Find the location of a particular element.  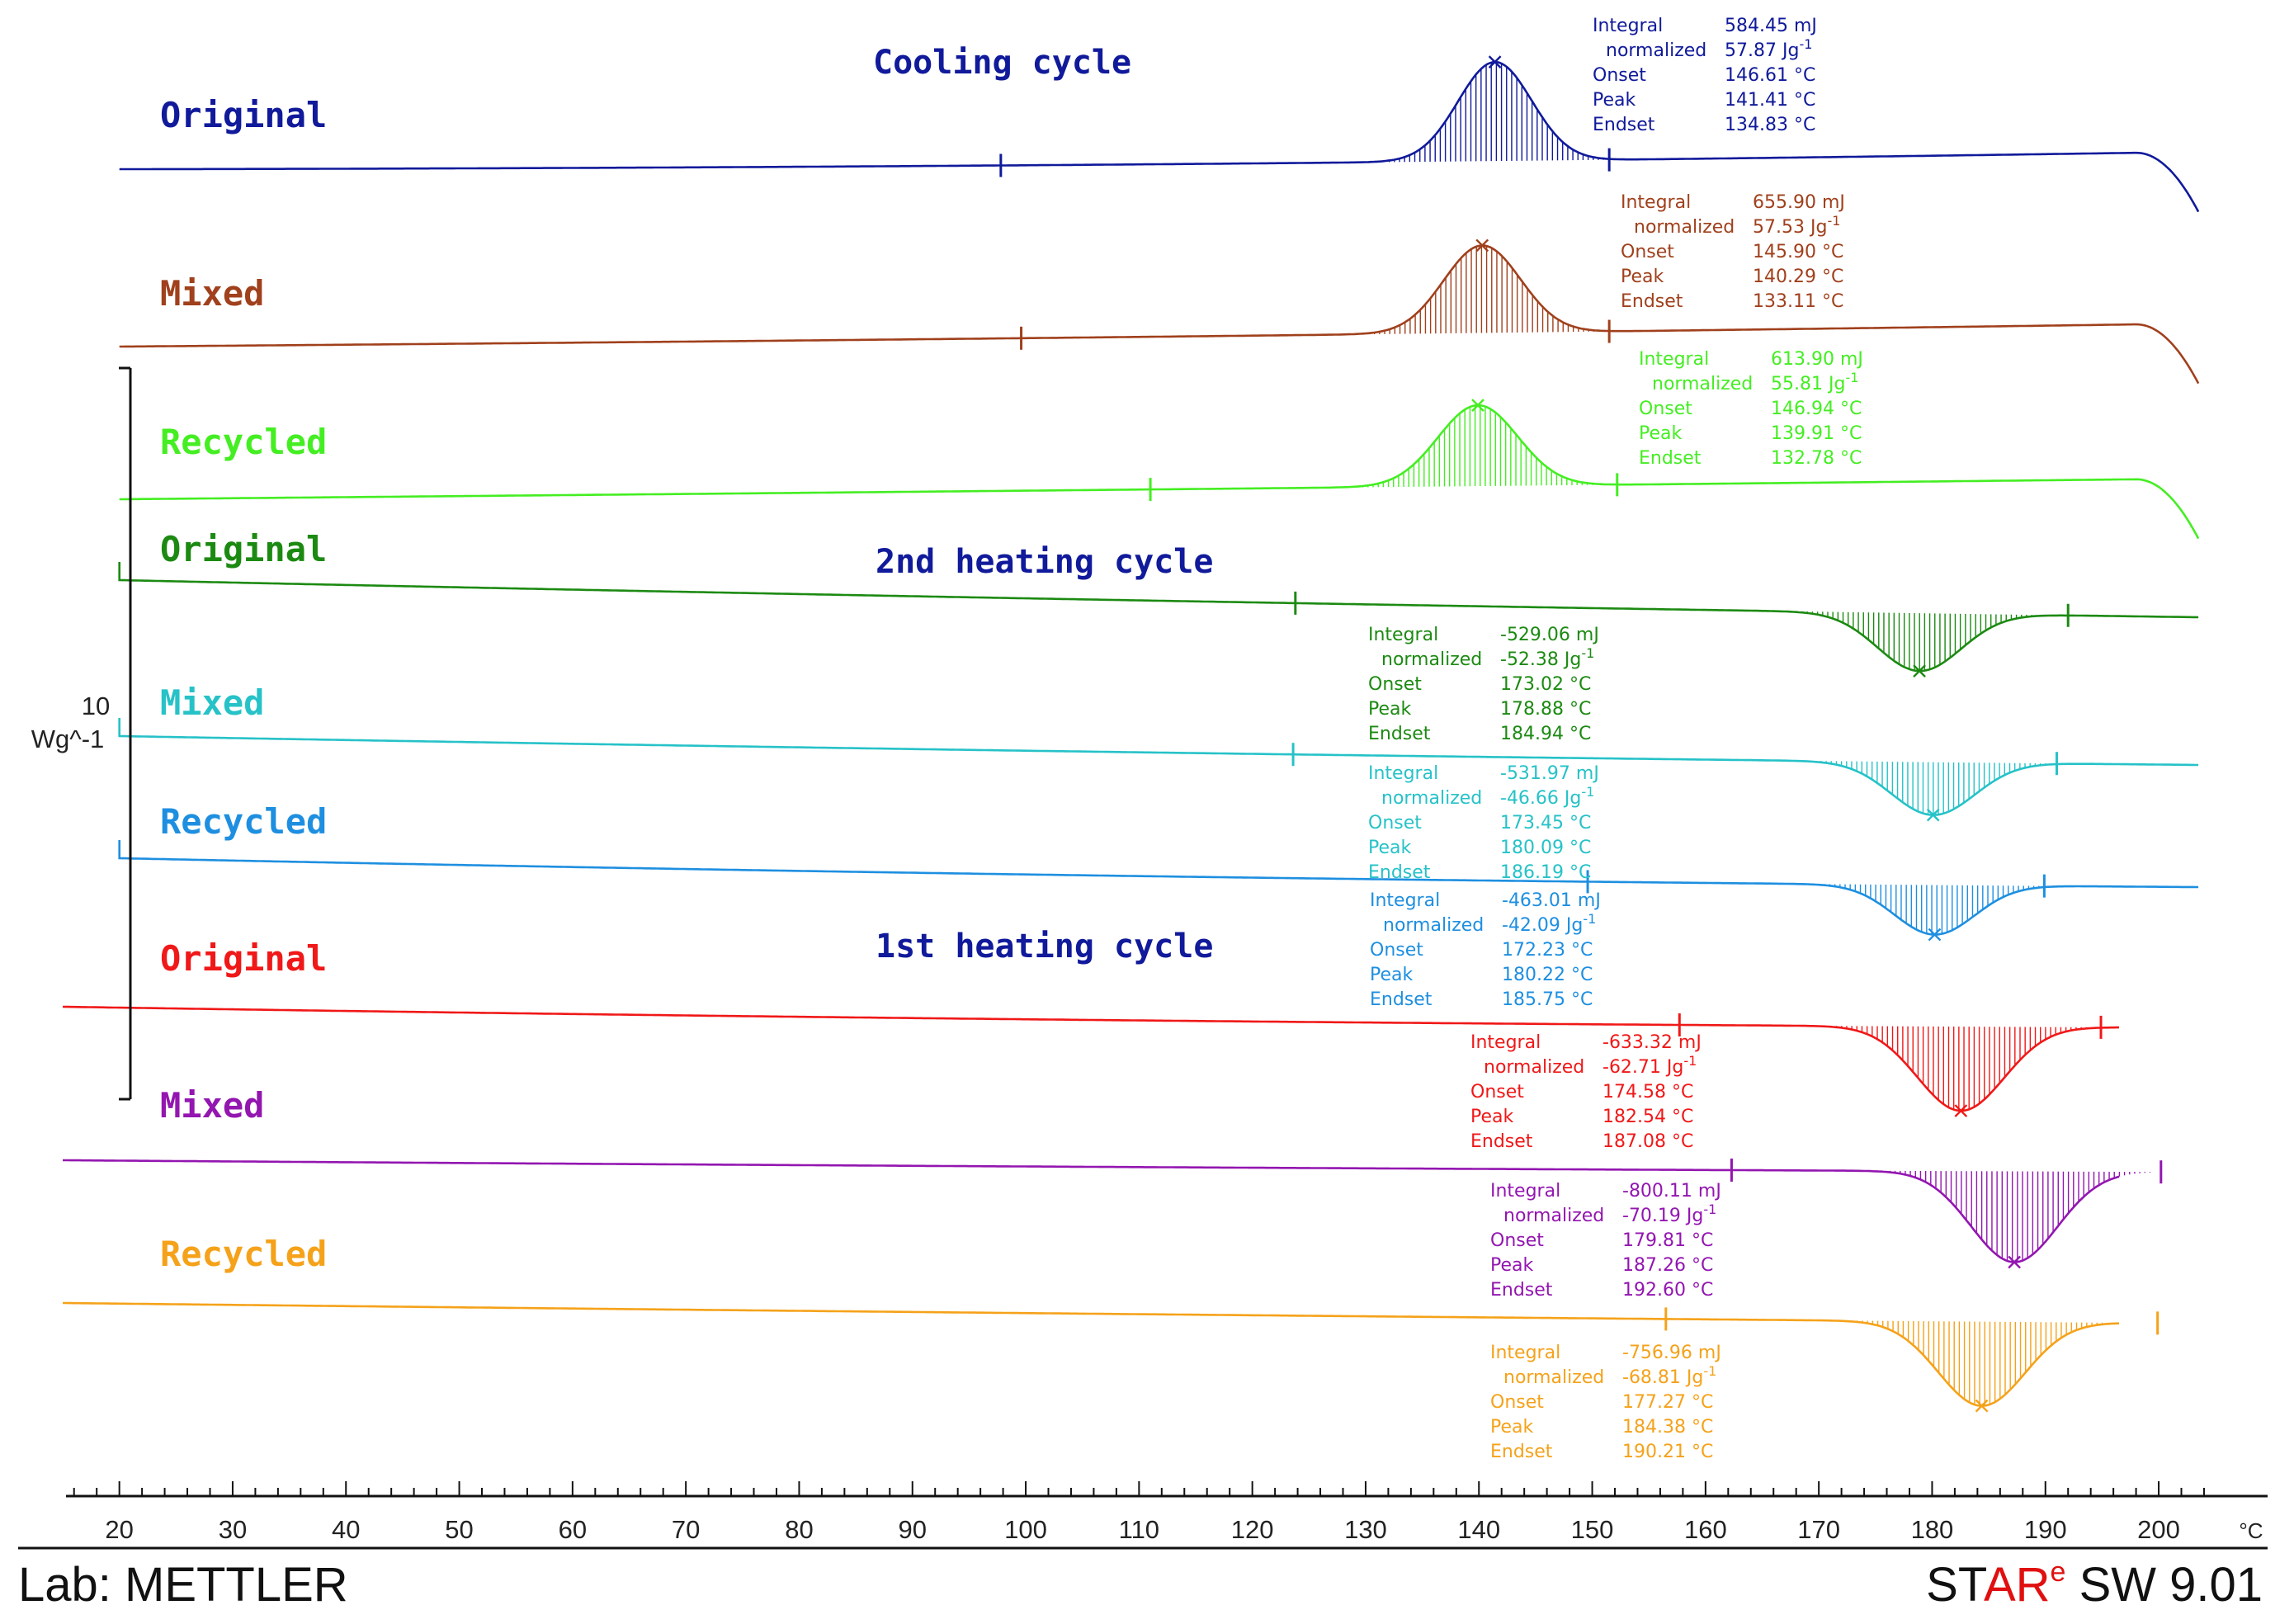

x-tick-label: 180 is located at coordinates (1932, 1529).